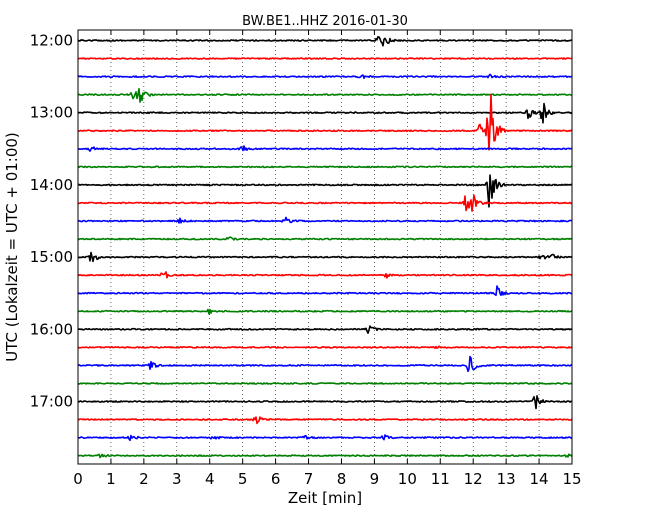 Image resolution: width=650 pixels, height=520 pixels. Describe the element at coordinates (111, 479) in the screenshot. I see `x-tick-label: 1` at that location.